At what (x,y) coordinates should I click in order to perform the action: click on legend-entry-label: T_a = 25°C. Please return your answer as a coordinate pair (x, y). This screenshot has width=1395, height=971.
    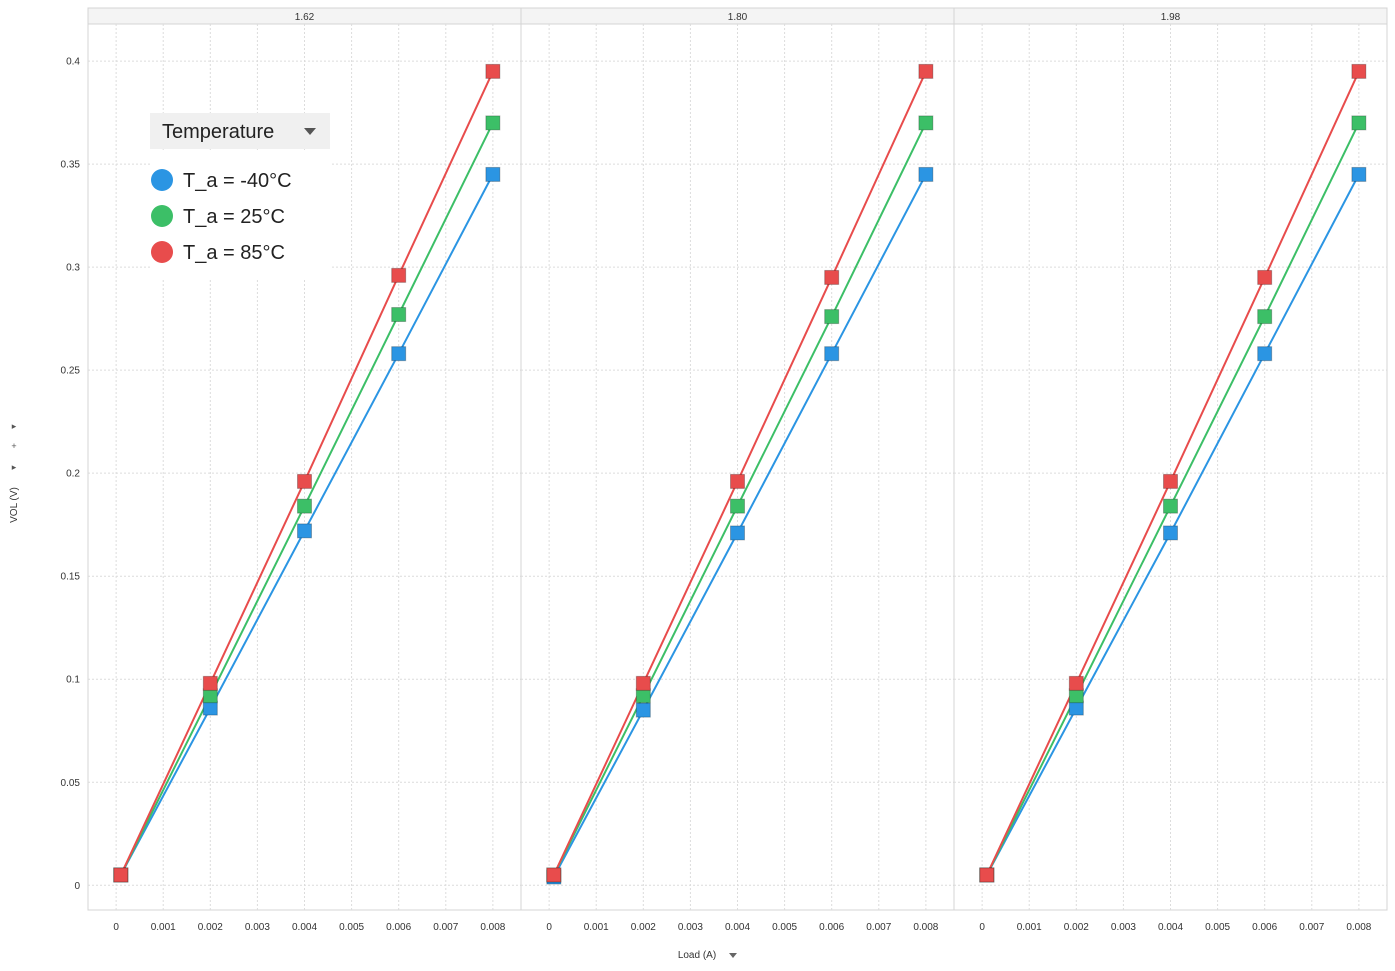
    Looking at the image, I should click on (234, 217).